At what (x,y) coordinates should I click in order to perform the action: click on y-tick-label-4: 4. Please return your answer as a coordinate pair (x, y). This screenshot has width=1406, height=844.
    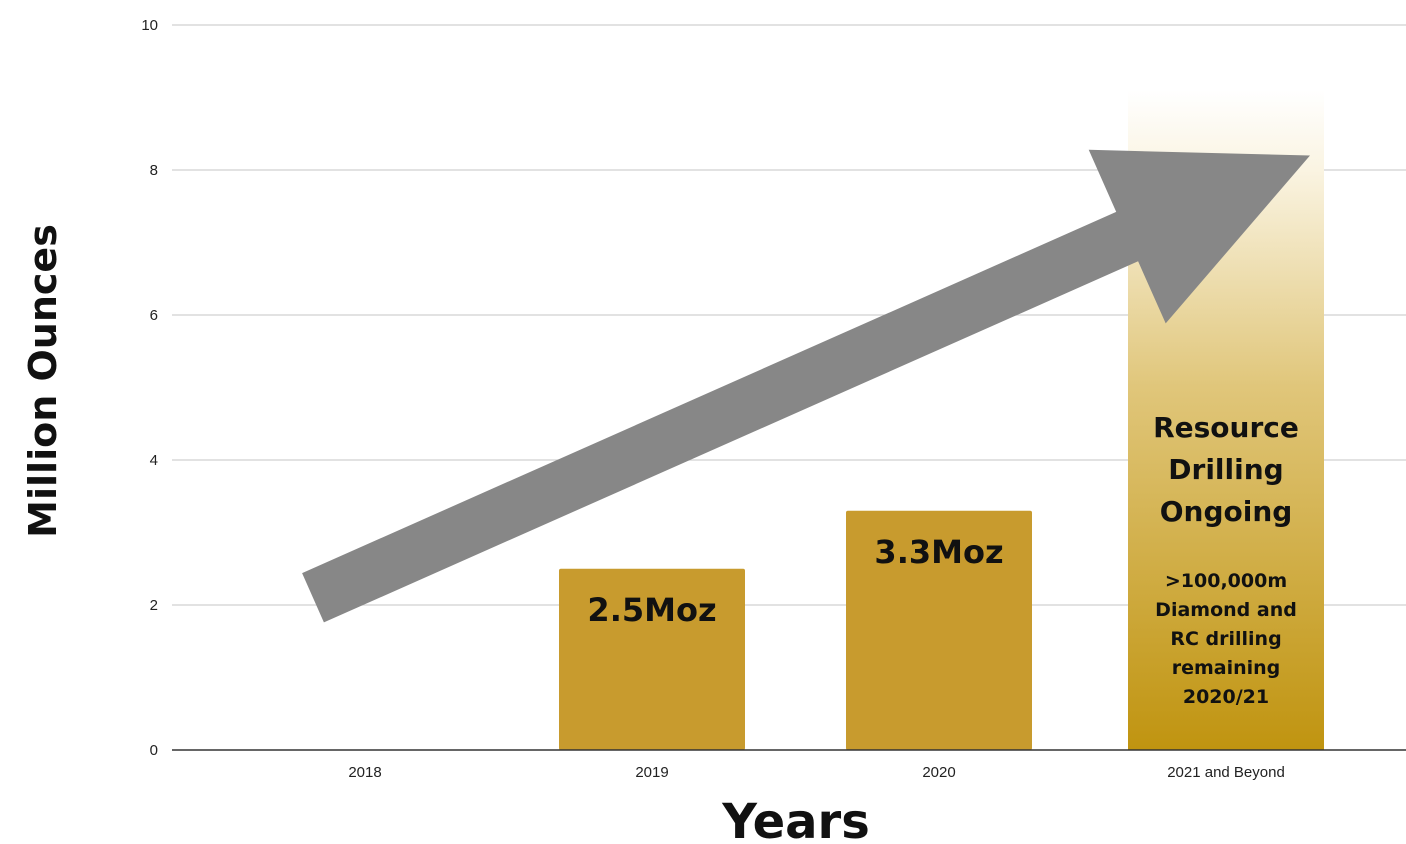
    Looking at the image, I should click on (154, 460).